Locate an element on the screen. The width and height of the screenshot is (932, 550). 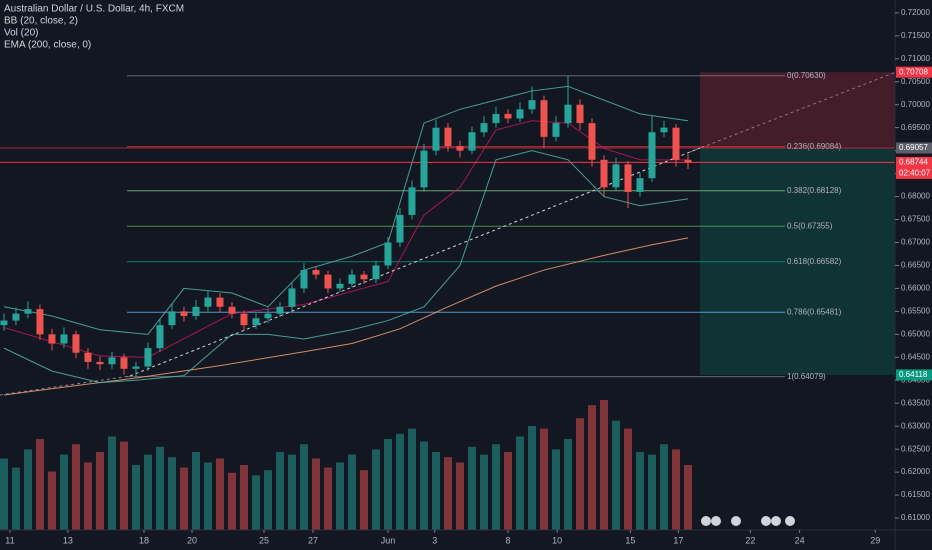
fib-label: 0.786(0.65481) is located at coordinates (814, 311).